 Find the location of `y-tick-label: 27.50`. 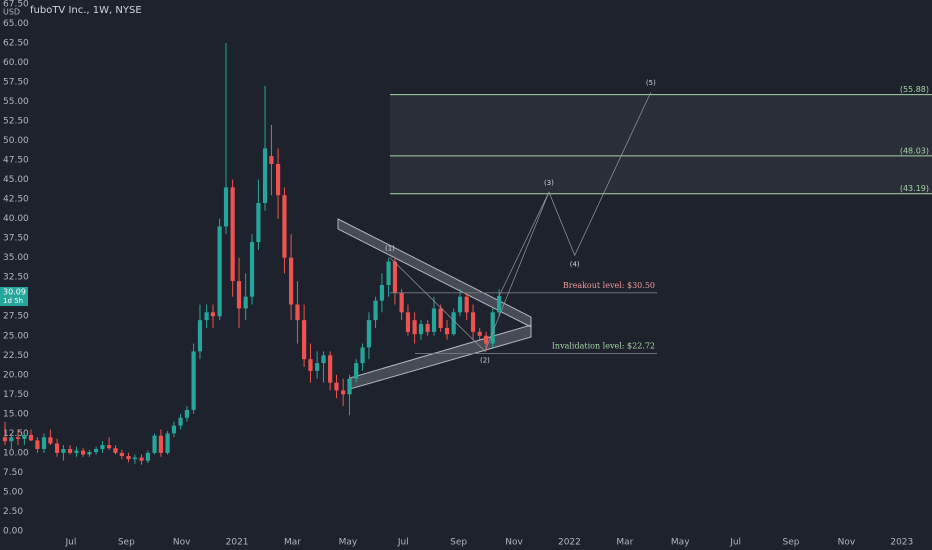

y-tick-label: 27.50 is located at coordinates (16, 317).